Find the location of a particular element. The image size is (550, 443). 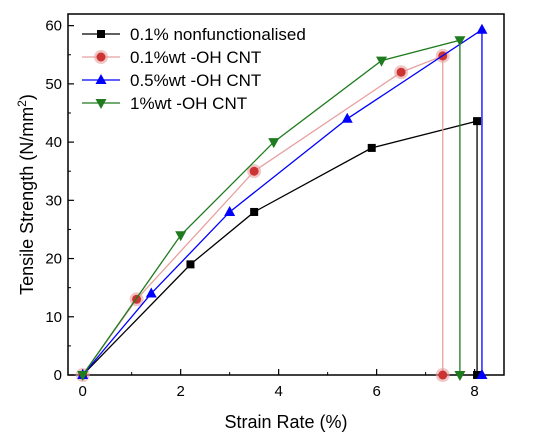

y-tick-label: 50 is located at coordinates (53, 84).